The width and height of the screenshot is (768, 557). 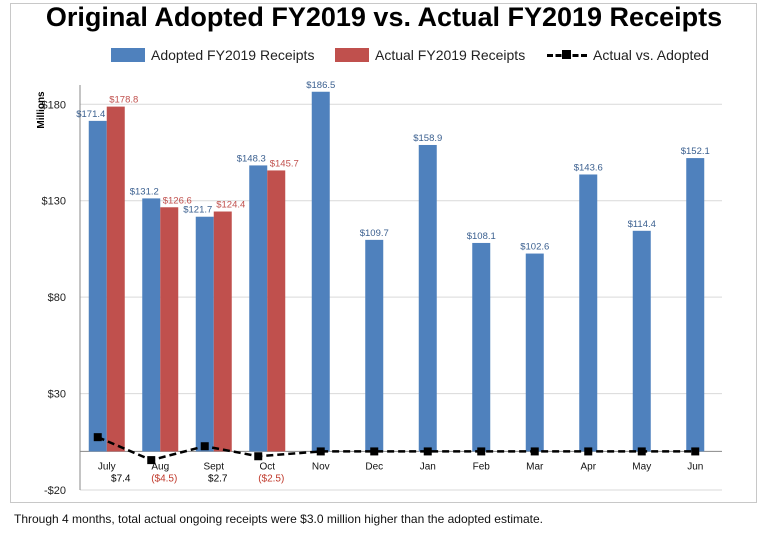 What do you see at coordinates (374, 466) in the screenshot?
I see `x-tick-label: Dec` at bounding box center [374, 466].